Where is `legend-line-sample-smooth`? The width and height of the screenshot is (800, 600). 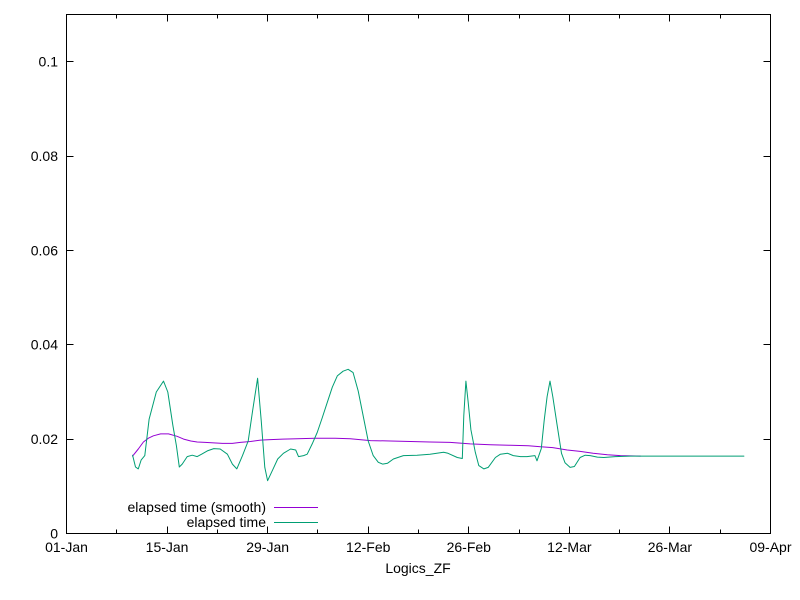 legend-line-sample-smooth is located at coordinates (296, 507).